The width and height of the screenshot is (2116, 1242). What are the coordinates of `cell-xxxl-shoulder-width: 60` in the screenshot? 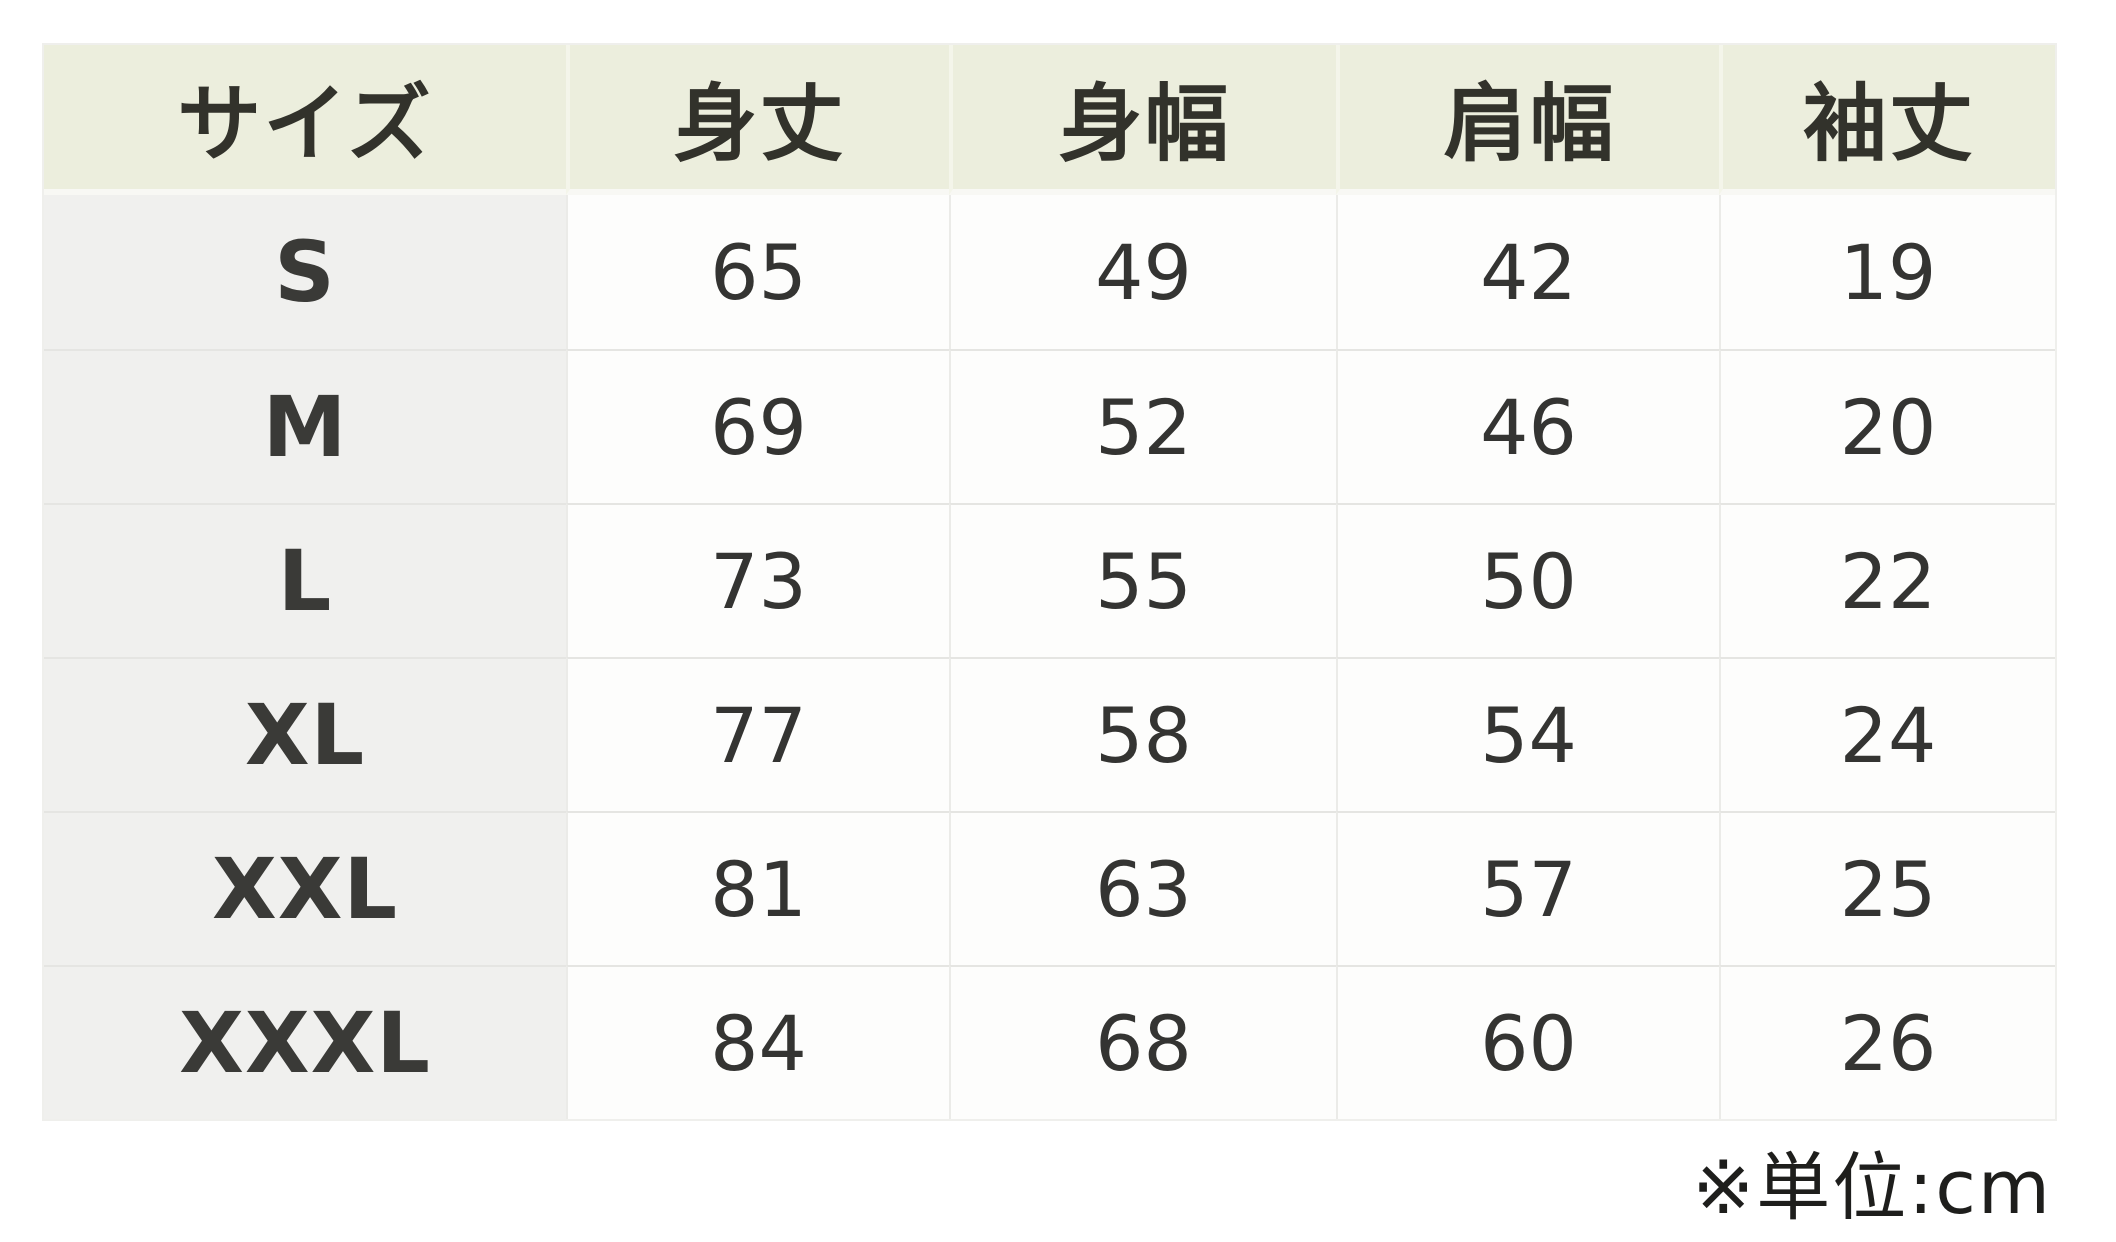 It's located at (1527, 1042).